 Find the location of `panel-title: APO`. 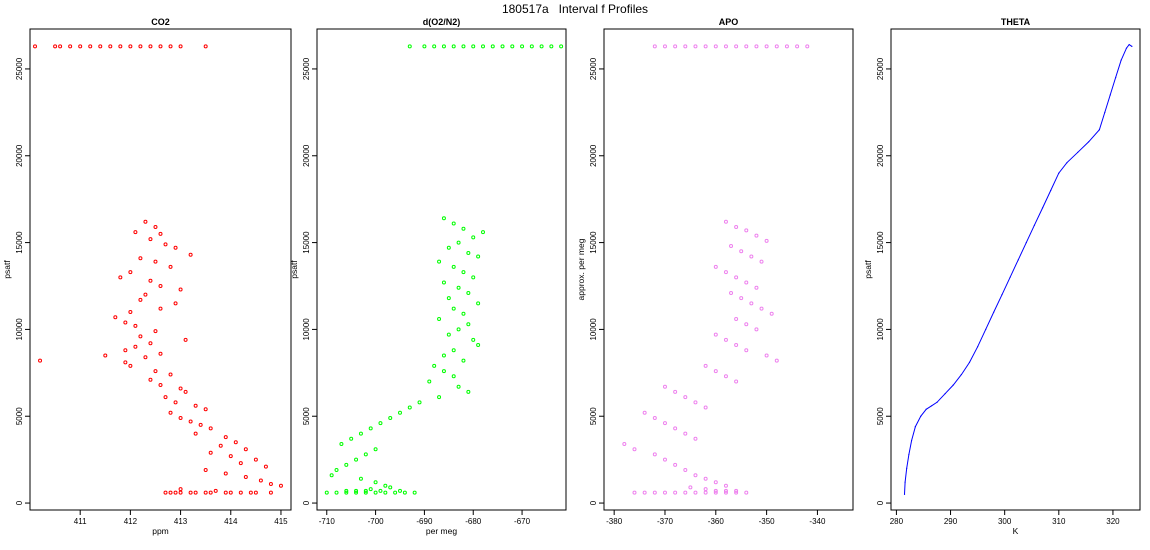

panel-title: APO is located at coordinates (729, 22).